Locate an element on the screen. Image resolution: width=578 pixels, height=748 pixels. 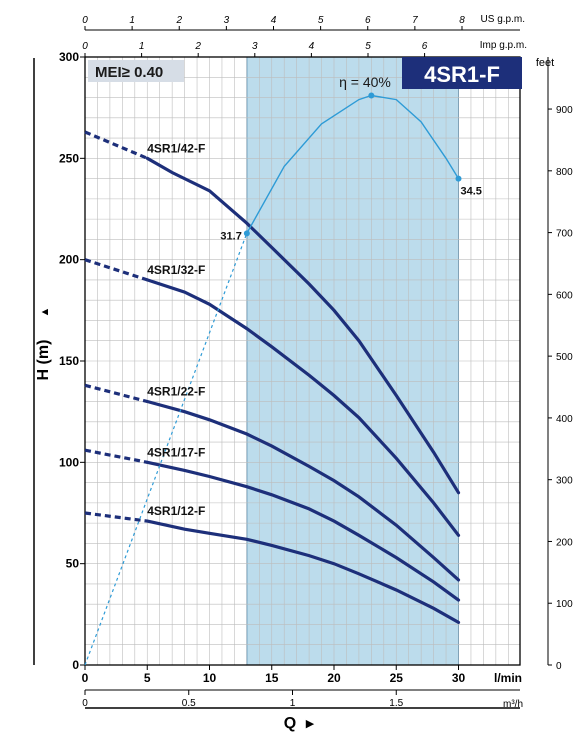
top-unit-usgpm: US g.p.m. is located at coordinates (503, 19).